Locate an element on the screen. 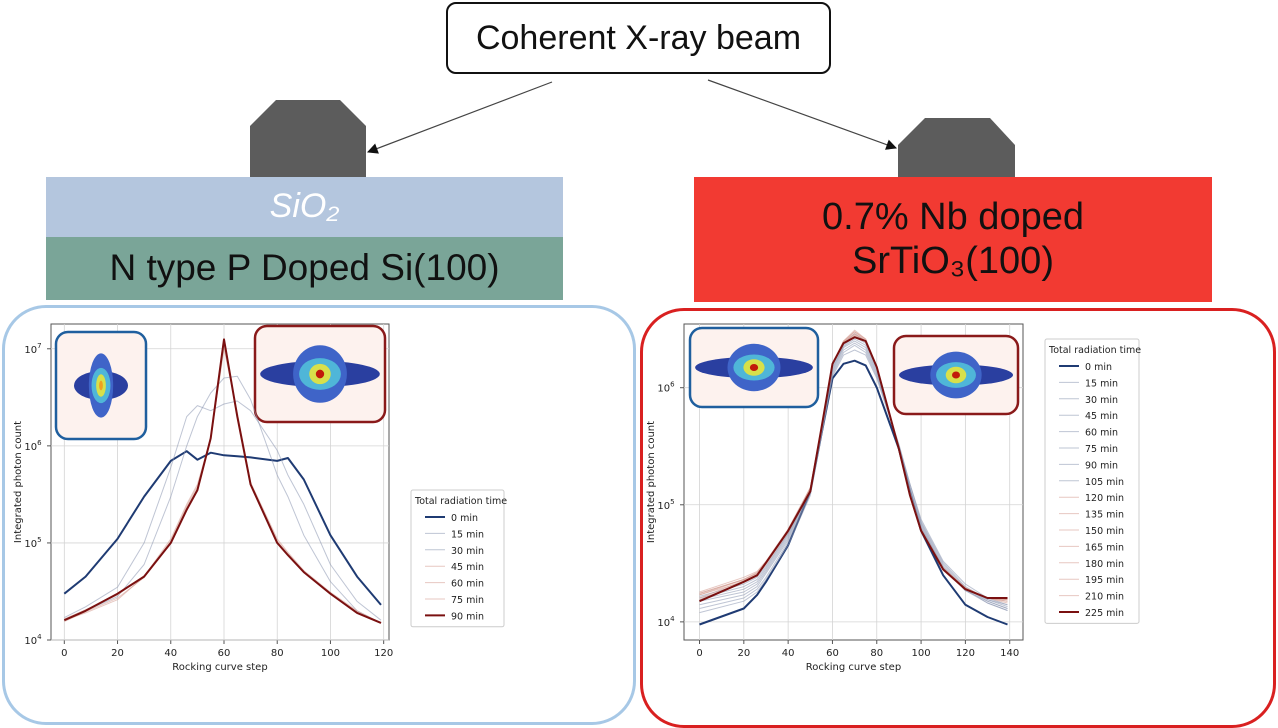 Image resolution: width=1278 pixels, height=728 pixels. x-tick-label: 140 is located at coordinates (1009, 653).